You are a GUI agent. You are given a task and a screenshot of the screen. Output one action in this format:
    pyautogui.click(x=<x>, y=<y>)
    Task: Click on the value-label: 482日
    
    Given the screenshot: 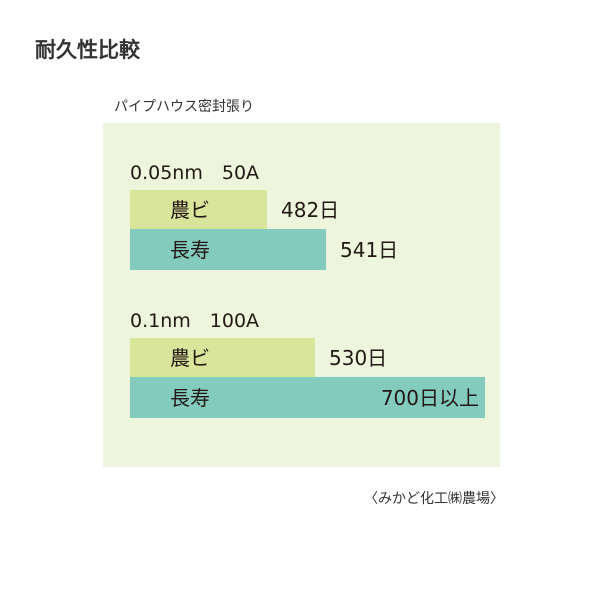 What is the action you would take?
    pyautogui.click(x=310, y=209)
    